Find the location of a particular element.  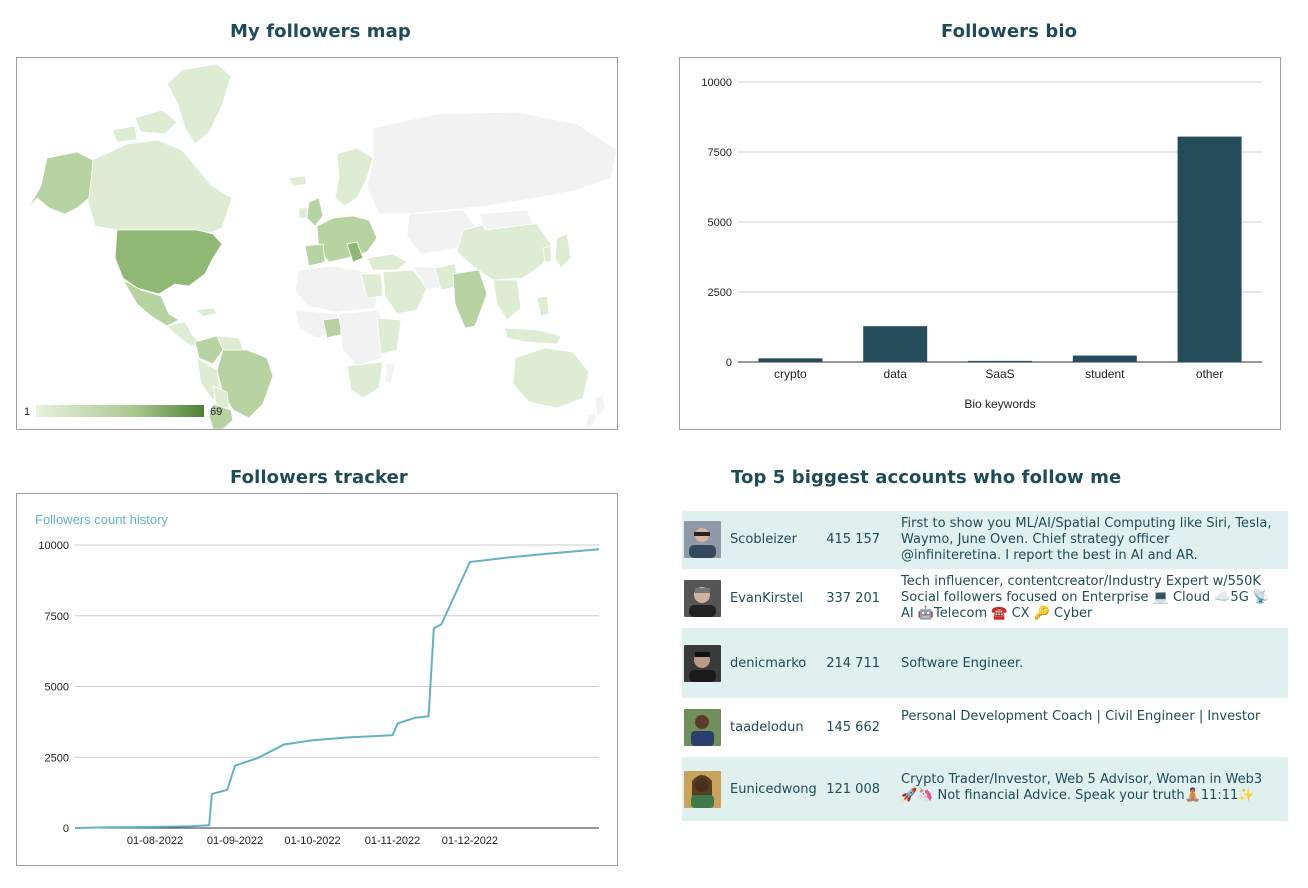

bio-bar-SaaS is located at coordinates (1000, 361).